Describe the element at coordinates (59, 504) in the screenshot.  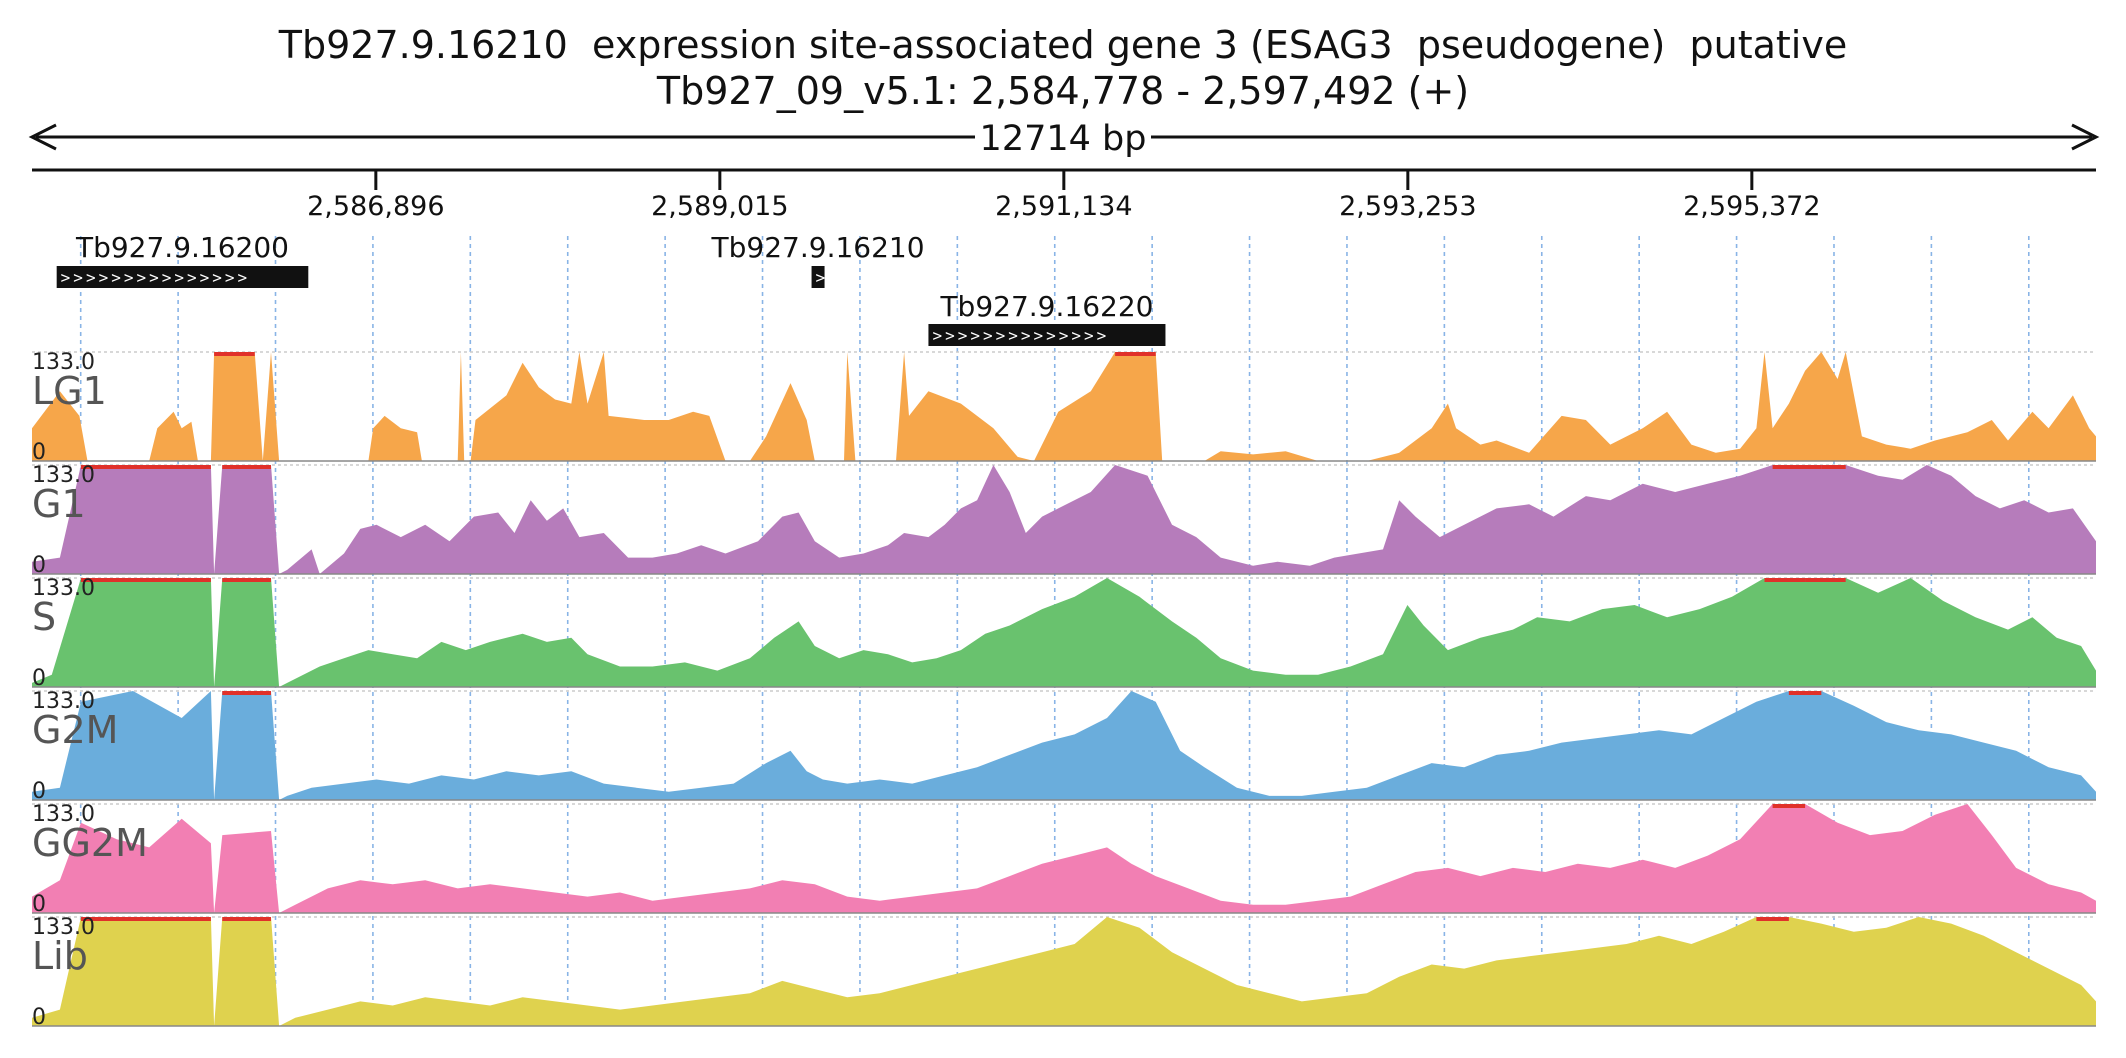
I see `track-name-label: G1` at that location.